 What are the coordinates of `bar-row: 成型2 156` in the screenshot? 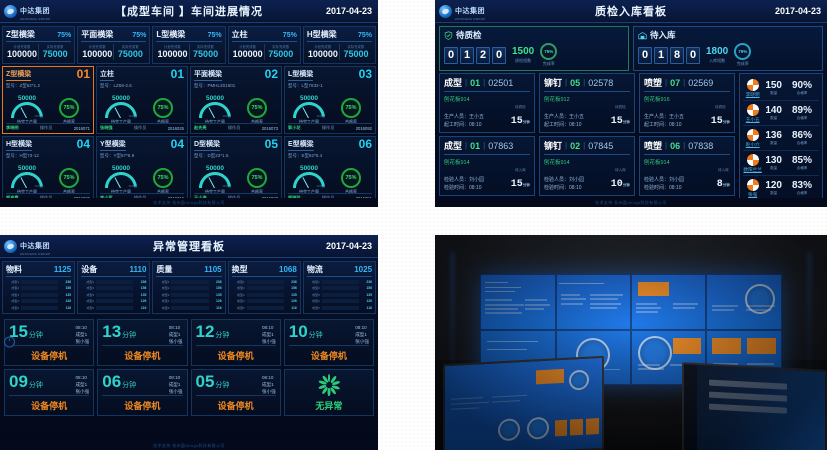 It's located at (113, 288).